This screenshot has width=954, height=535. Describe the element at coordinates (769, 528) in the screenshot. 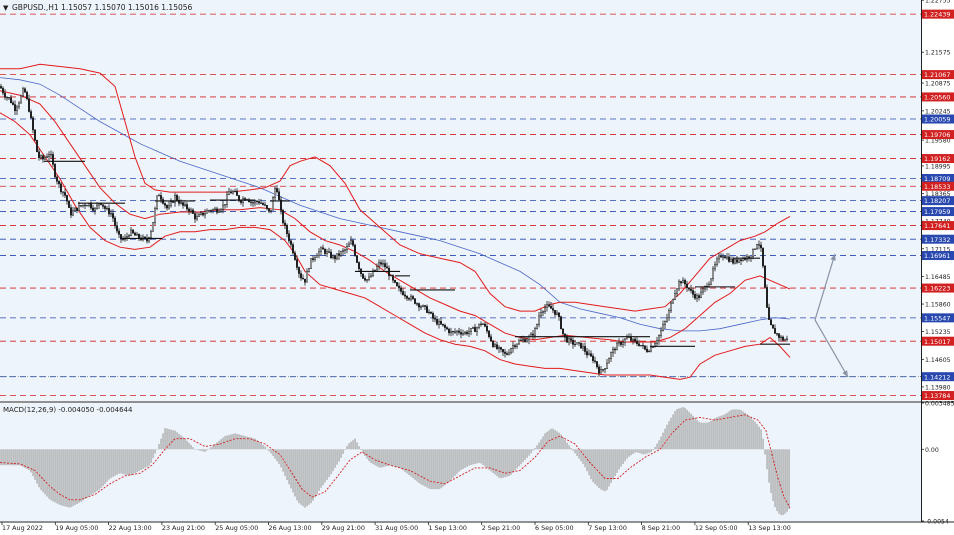

I see `time-tick-label: 13 Sep 13:00` at that location.